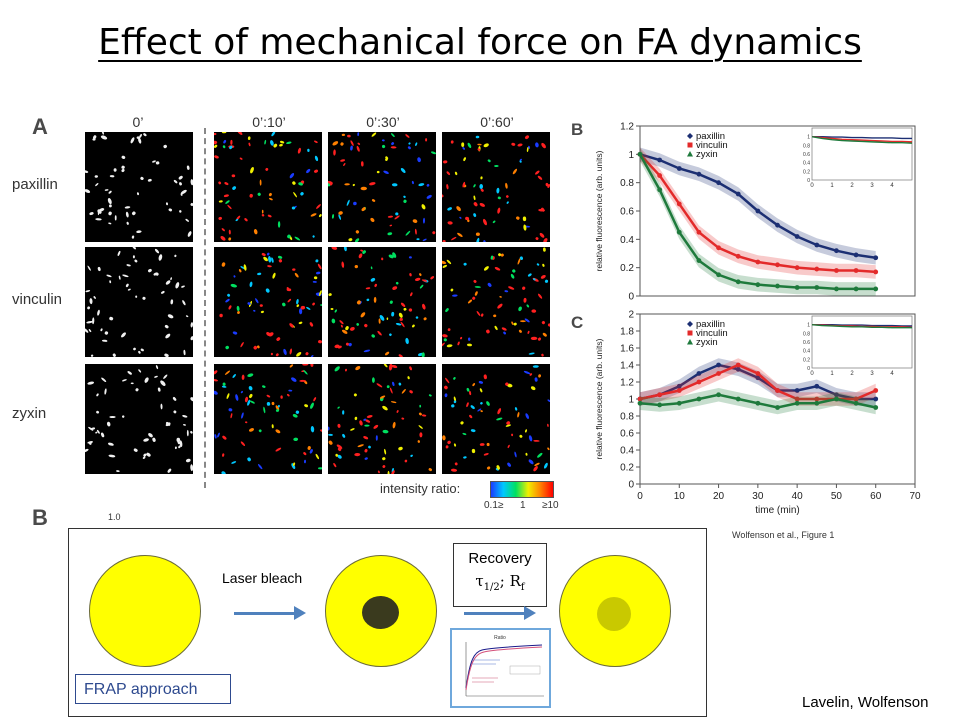  Describe the element at coordinates (690, 136) in the screenshot. I see `legend-marker-paxillin` at that location.